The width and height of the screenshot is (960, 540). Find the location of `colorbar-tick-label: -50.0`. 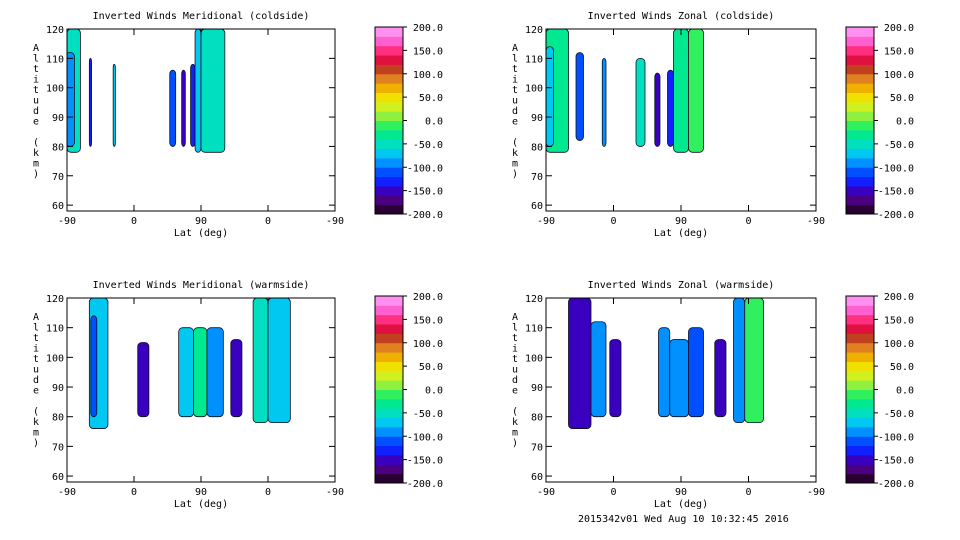

colorbar-tick-label: -50.0 is located at coordinates (428, 145).